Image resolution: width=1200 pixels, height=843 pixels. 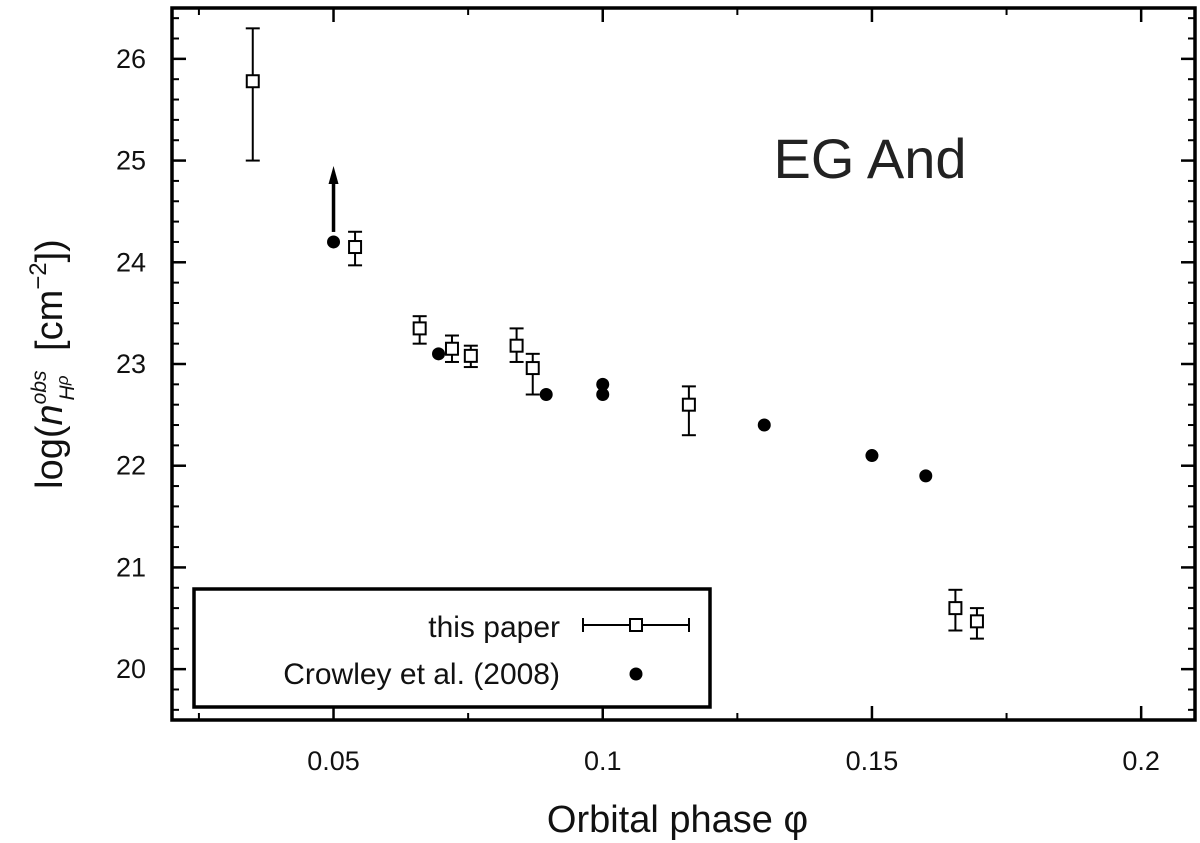 I want to click on legend-box, so click(x=452, y=648).